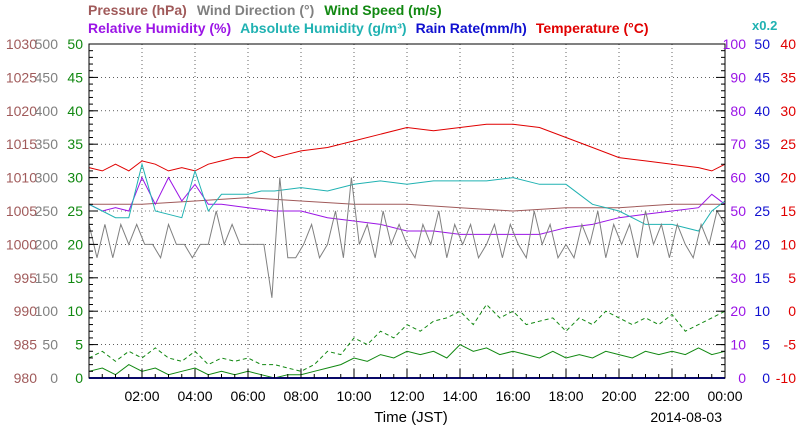  Describe the element at coordinates (21, 77) in the screenshot. I see `y-tick-label-pressure: 1025` at that location.